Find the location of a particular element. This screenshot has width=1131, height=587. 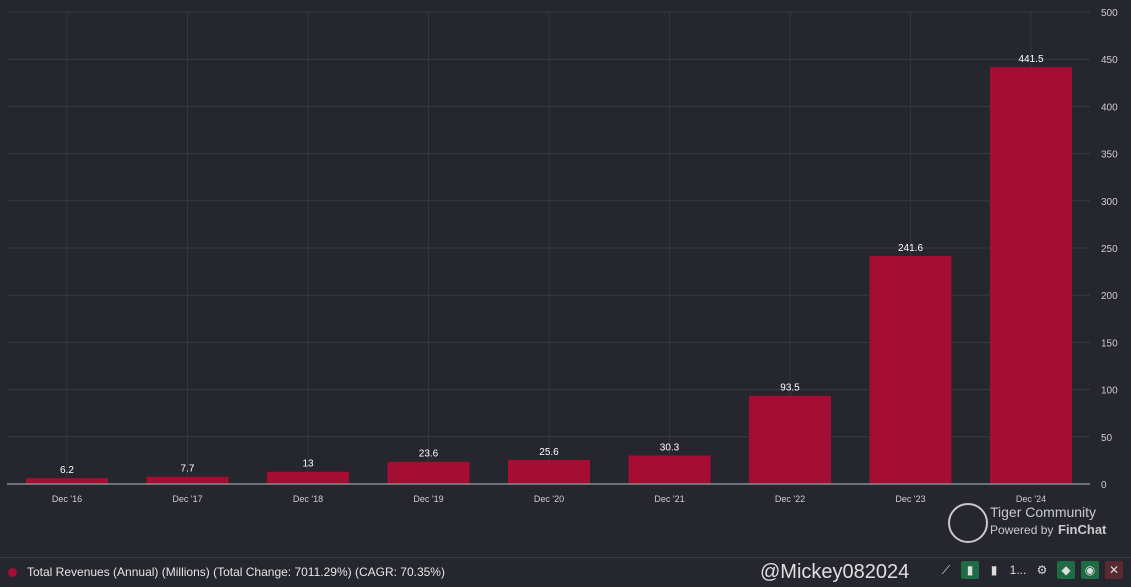

x-tick-label: Dec '16 is located at coordinates (67, 499).